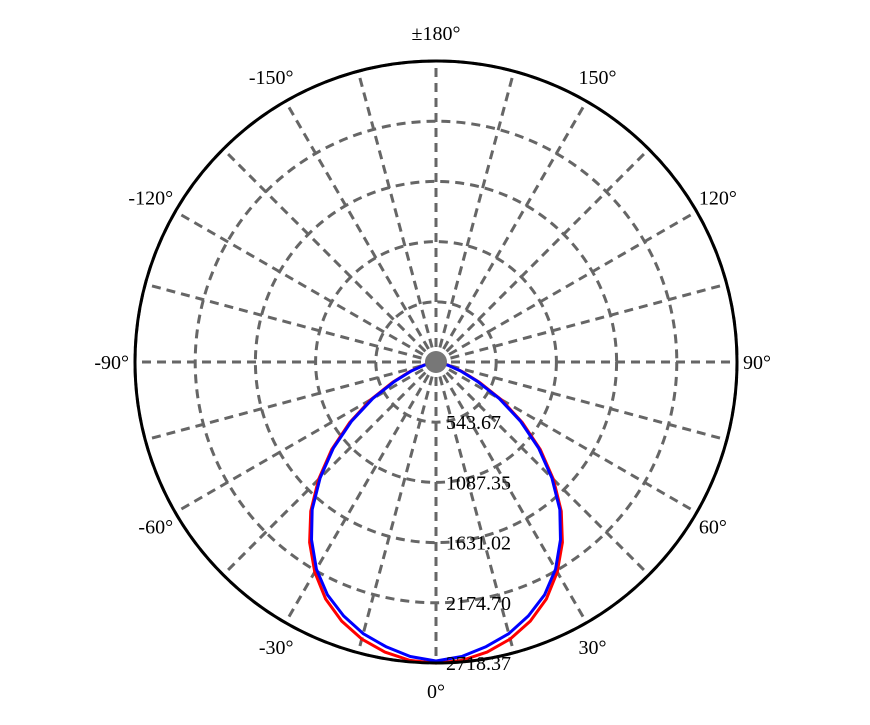  What do you see at coordinates (436, 692) in the screenshot?
I see `angle-tick-label: 0°` at bounding box center [436, 692].